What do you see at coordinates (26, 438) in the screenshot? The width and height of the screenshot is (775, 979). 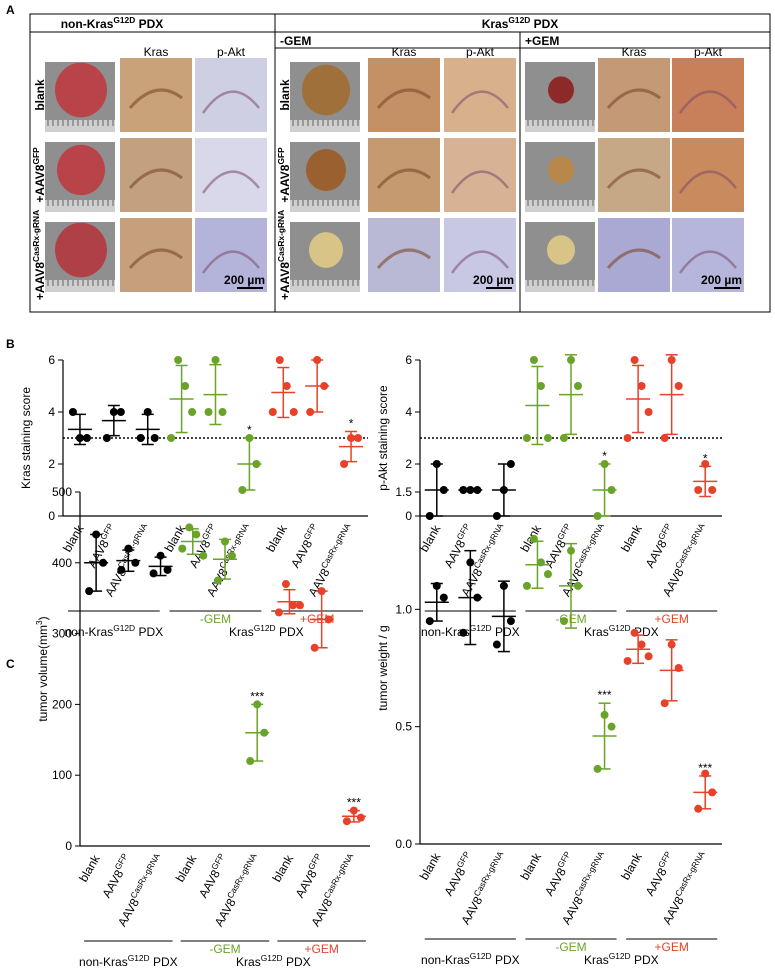 I see `y-axis-label-part: Kras staining score` at bounding box center [26, 438].